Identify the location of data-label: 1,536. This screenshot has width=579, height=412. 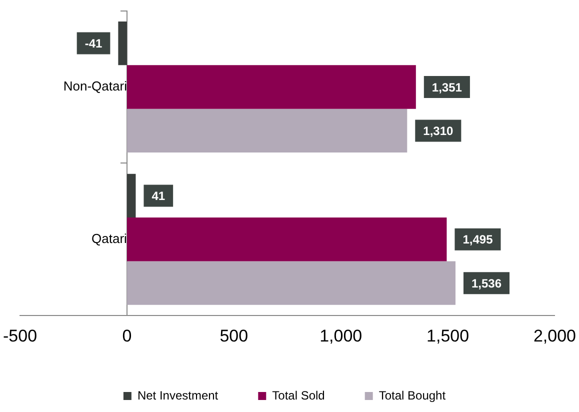
(486, 283).